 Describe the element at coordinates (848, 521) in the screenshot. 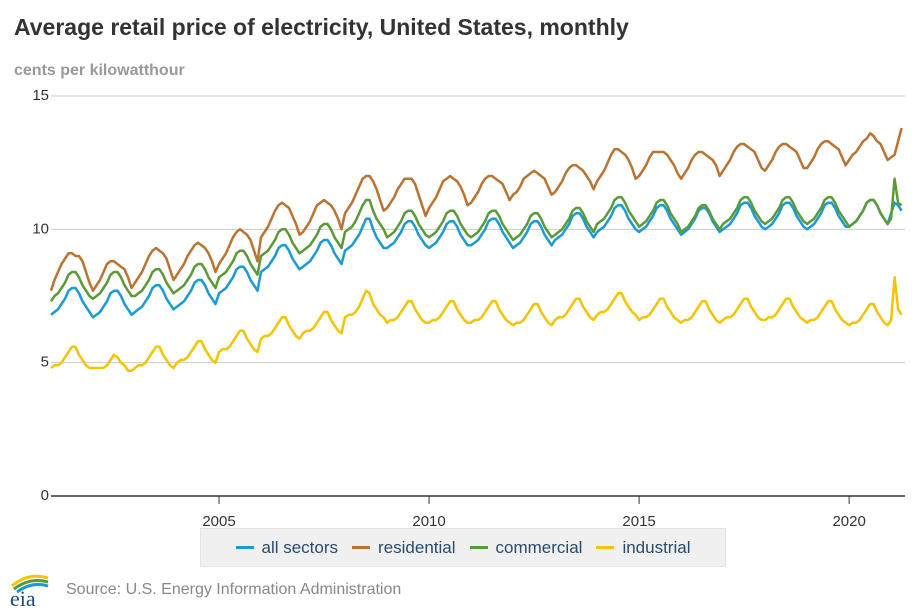

I see `x-tick-label: 2020` at that location.